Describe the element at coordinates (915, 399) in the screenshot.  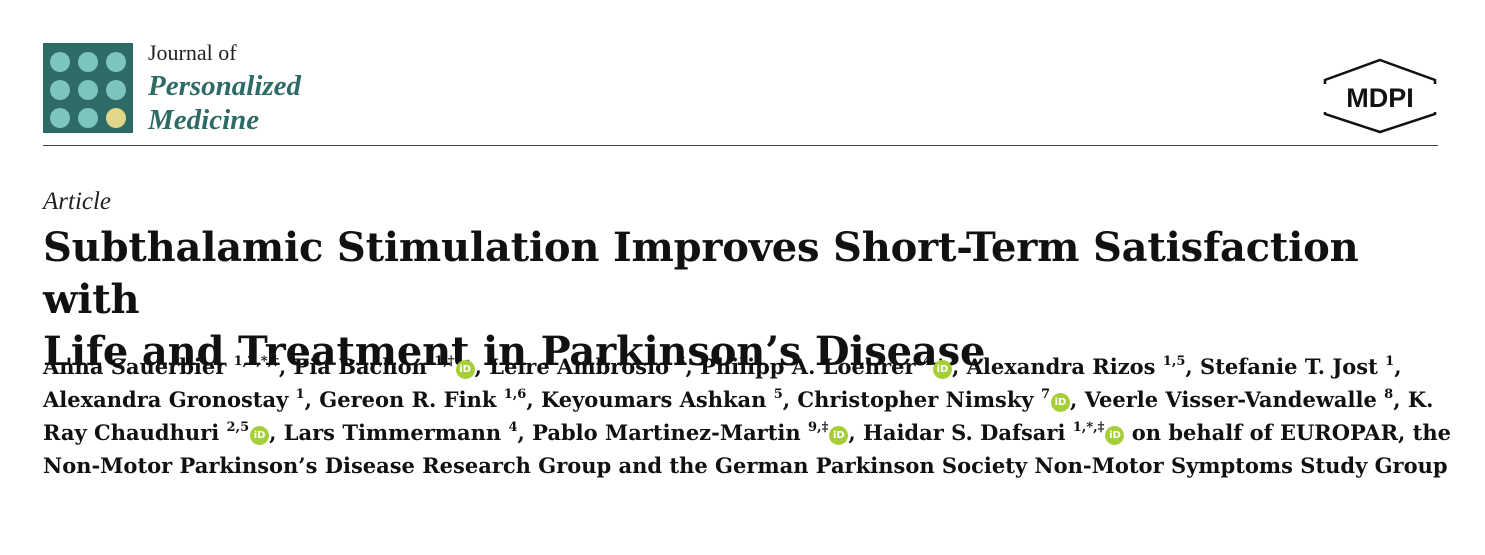
I see `author-name: Christopher Nimsky` at that location.